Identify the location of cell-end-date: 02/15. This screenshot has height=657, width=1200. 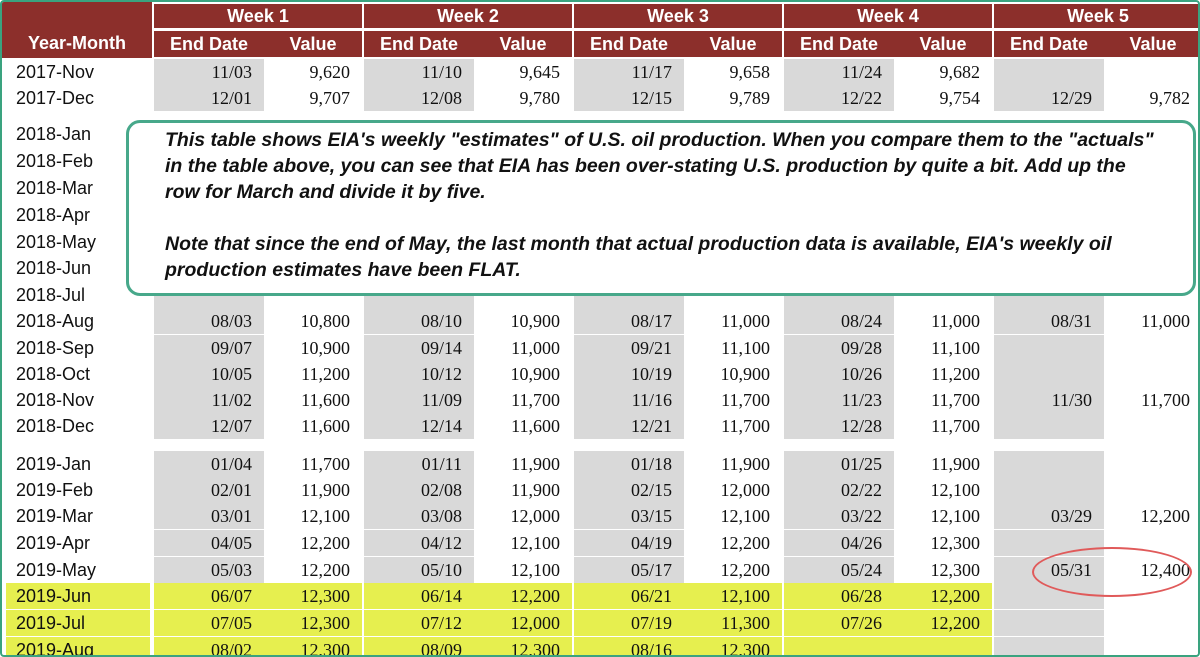
(629, 490).